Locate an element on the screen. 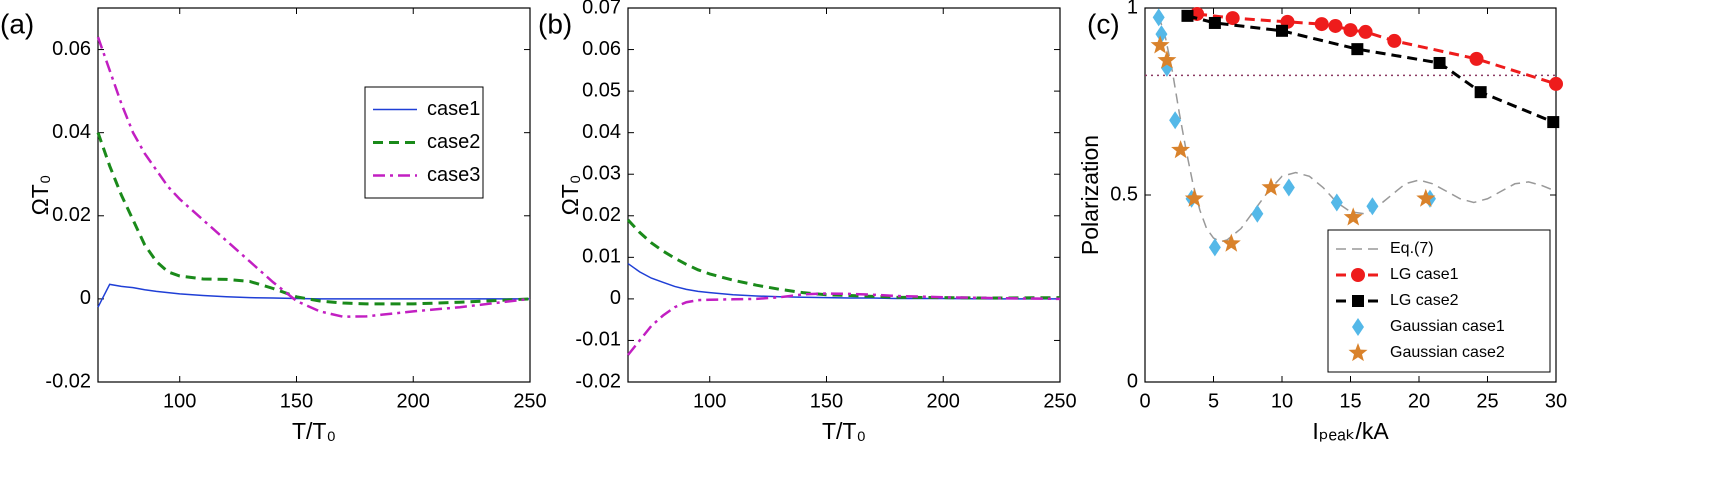 The height and width of the screenshot is (491, 1720). y-tick-label: 0.07 is located at coordinates (601, 9).